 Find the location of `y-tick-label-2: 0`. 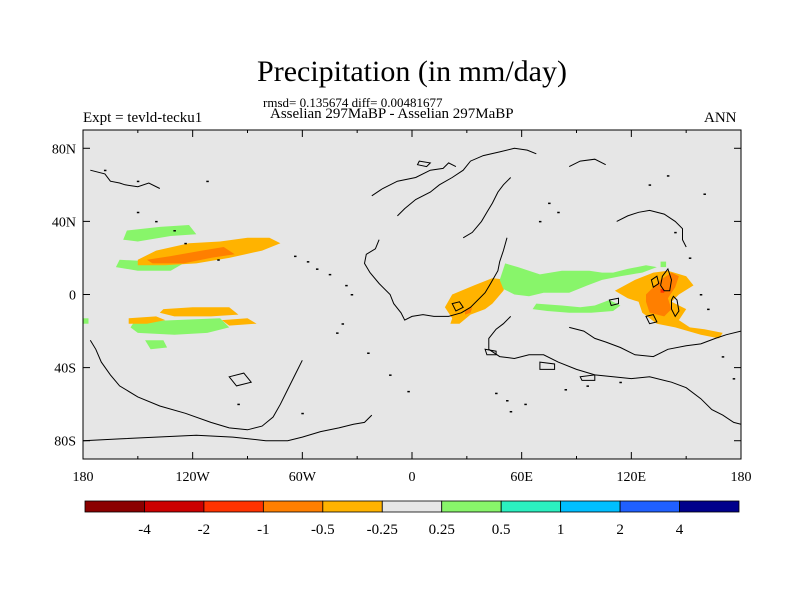

y-tick-label-2: 0 is located at coordinates (72, 296).